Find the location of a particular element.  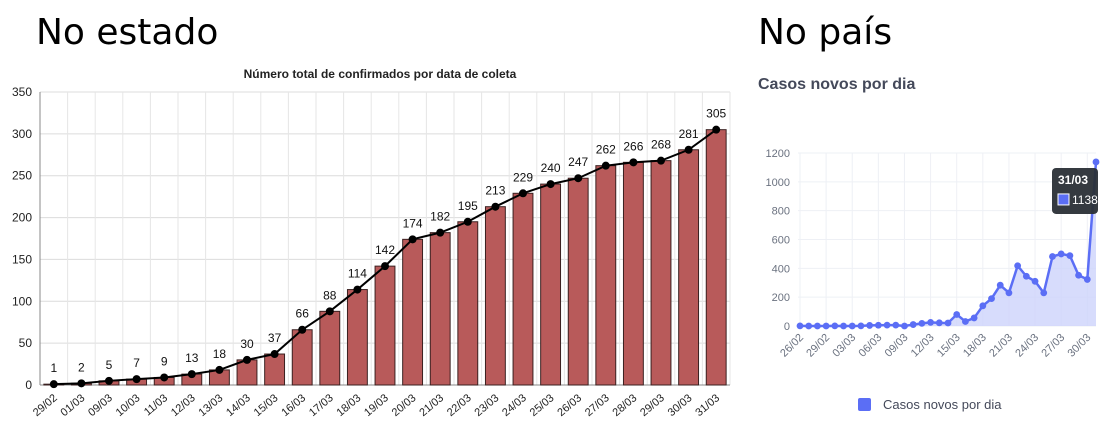

x-tick-label: 22/03 is located at coordinates (459, 405).